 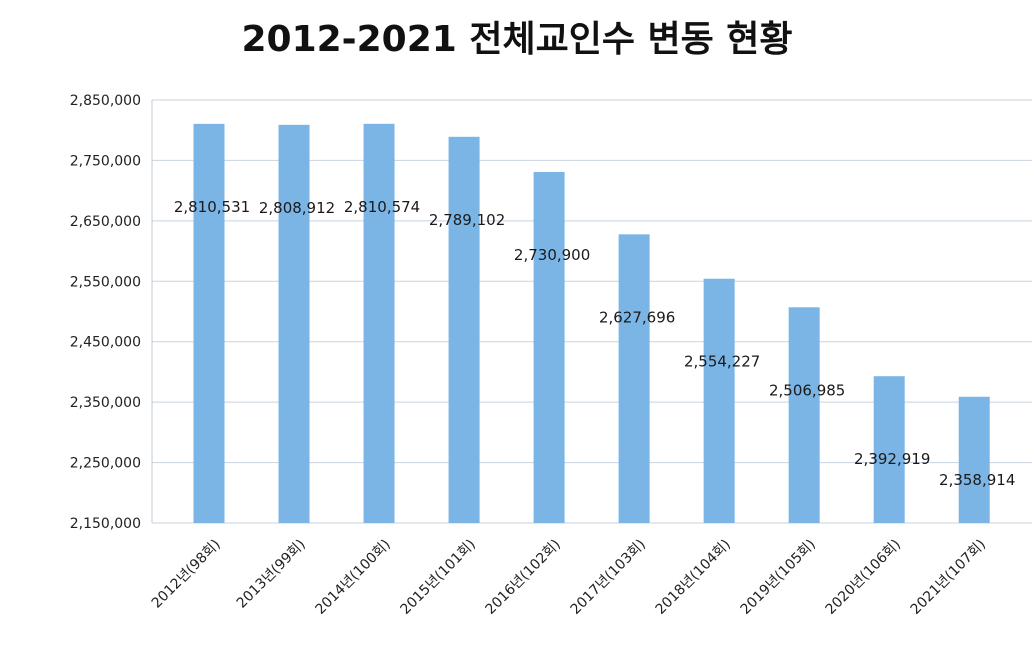 What do you see at coordinates (105, 524) in the screenshot?
I see `y-tick-label: 2,150,000` at bounding box center [105, 524].